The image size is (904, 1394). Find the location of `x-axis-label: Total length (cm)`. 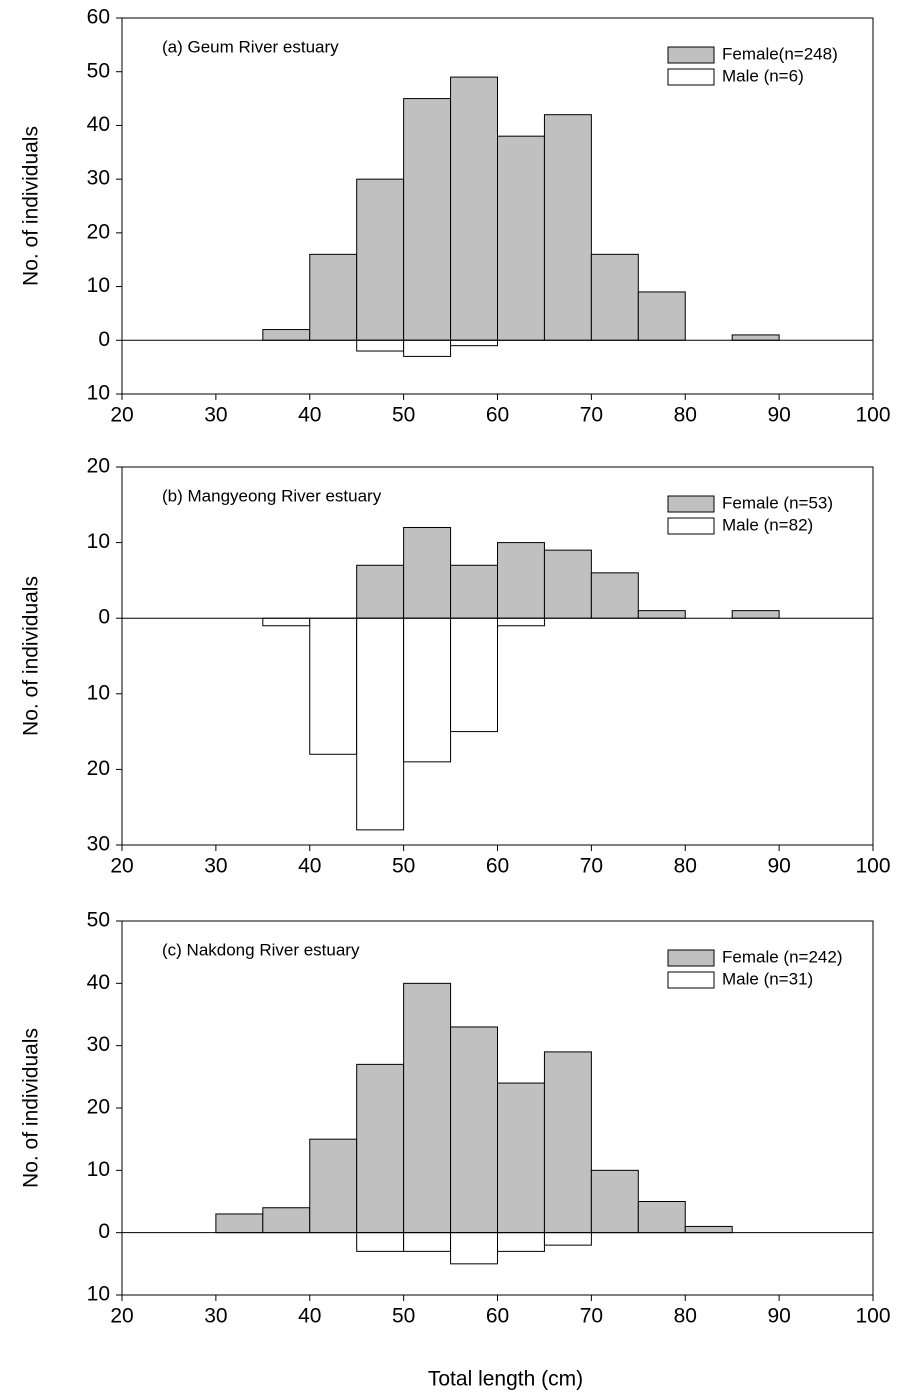

x-axis-label: Total length (cm) is located at coordinates (505, 1379).